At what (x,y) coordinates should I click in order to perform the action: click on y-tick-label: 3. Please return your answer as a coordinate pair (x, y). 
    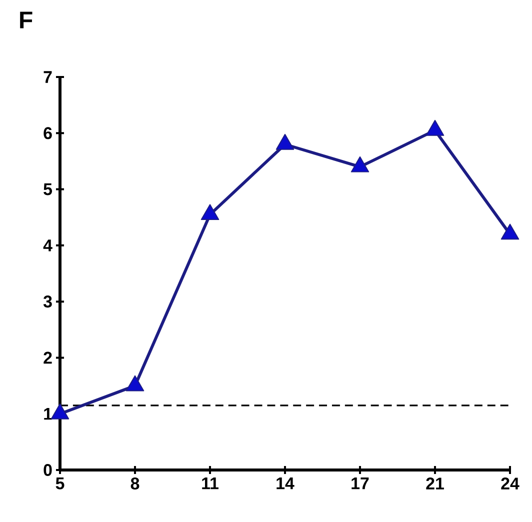
    Looking at the image, I should click on (47, 302).